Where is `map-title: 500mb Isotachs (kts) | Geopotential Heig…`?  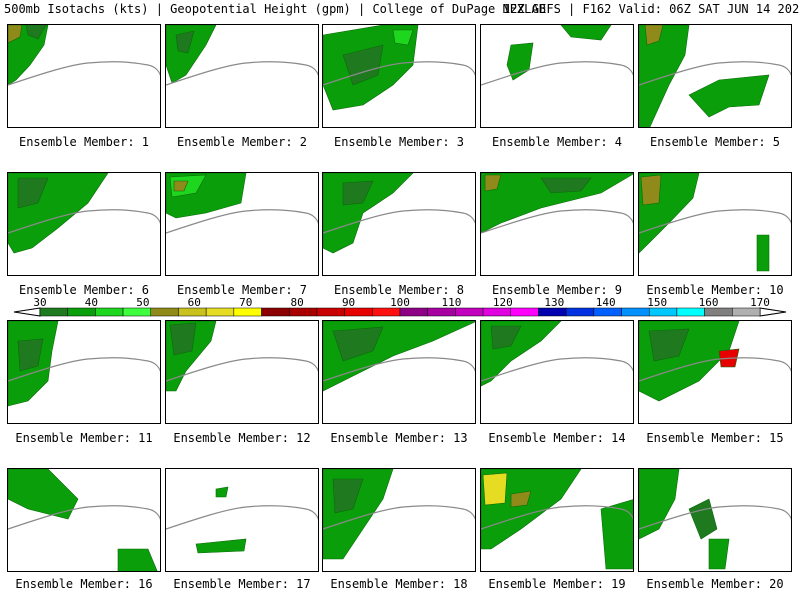 map-title: 500mb Isotachs (kts) | Geopotential Heig… is located at coordinates (275, 9).